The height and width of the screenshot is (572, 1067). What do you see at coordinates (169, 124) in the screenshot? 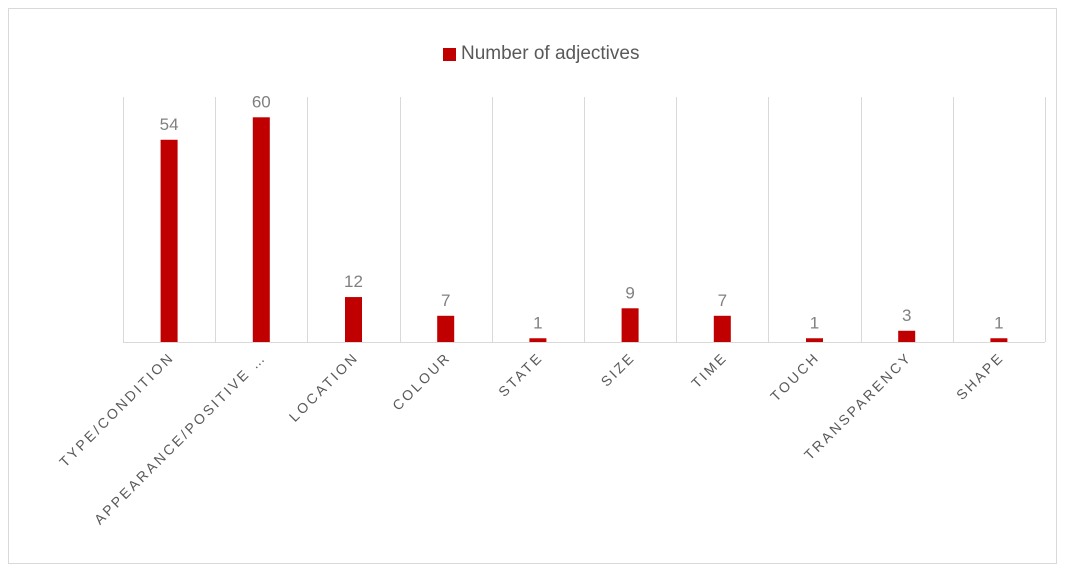
I see `data-label: 54` at bounding box center [169, 124].